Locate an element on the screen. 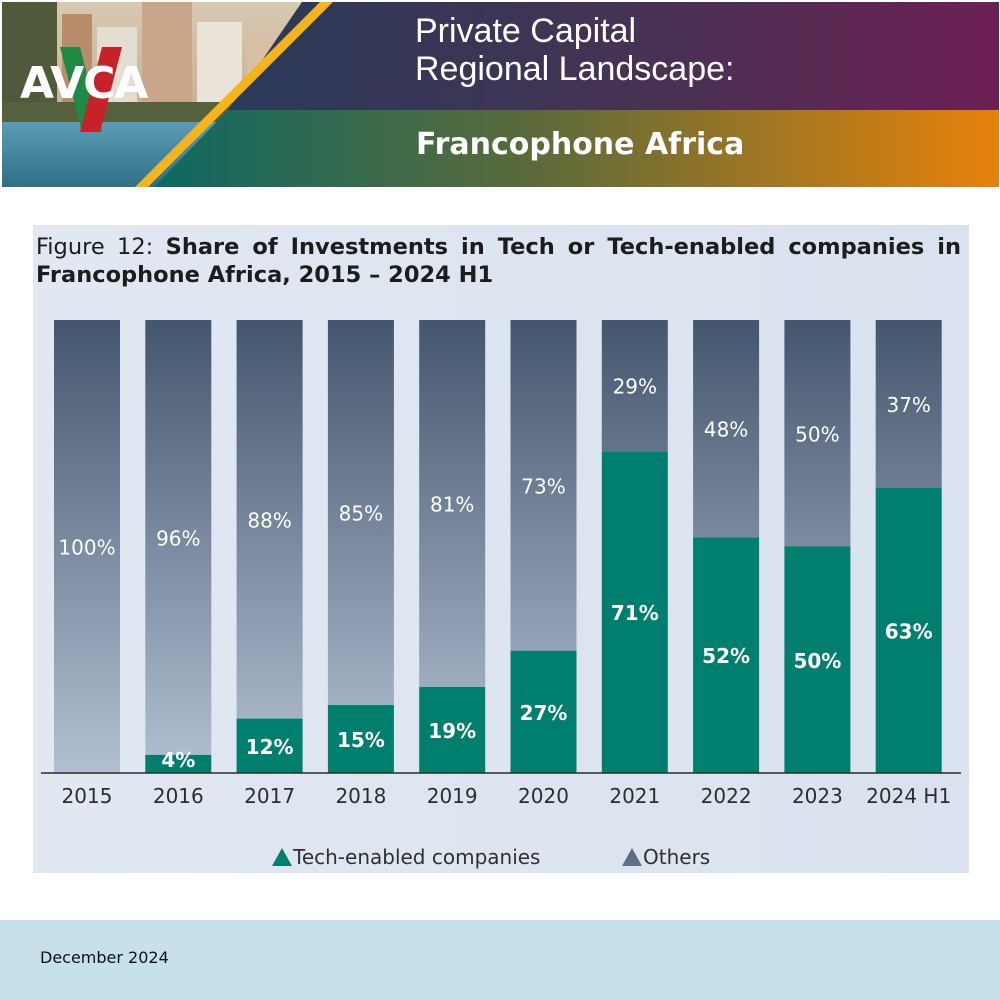  bar-tech-2020 is located at coordinates (543, 711).